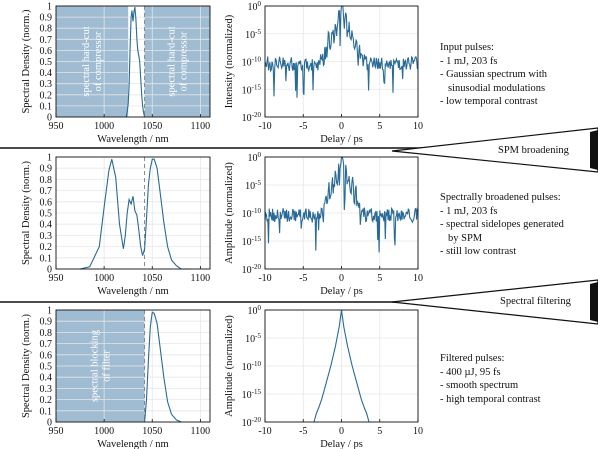  I want to click on note-item: - spectral sidelopes generated, so click(502, 224).